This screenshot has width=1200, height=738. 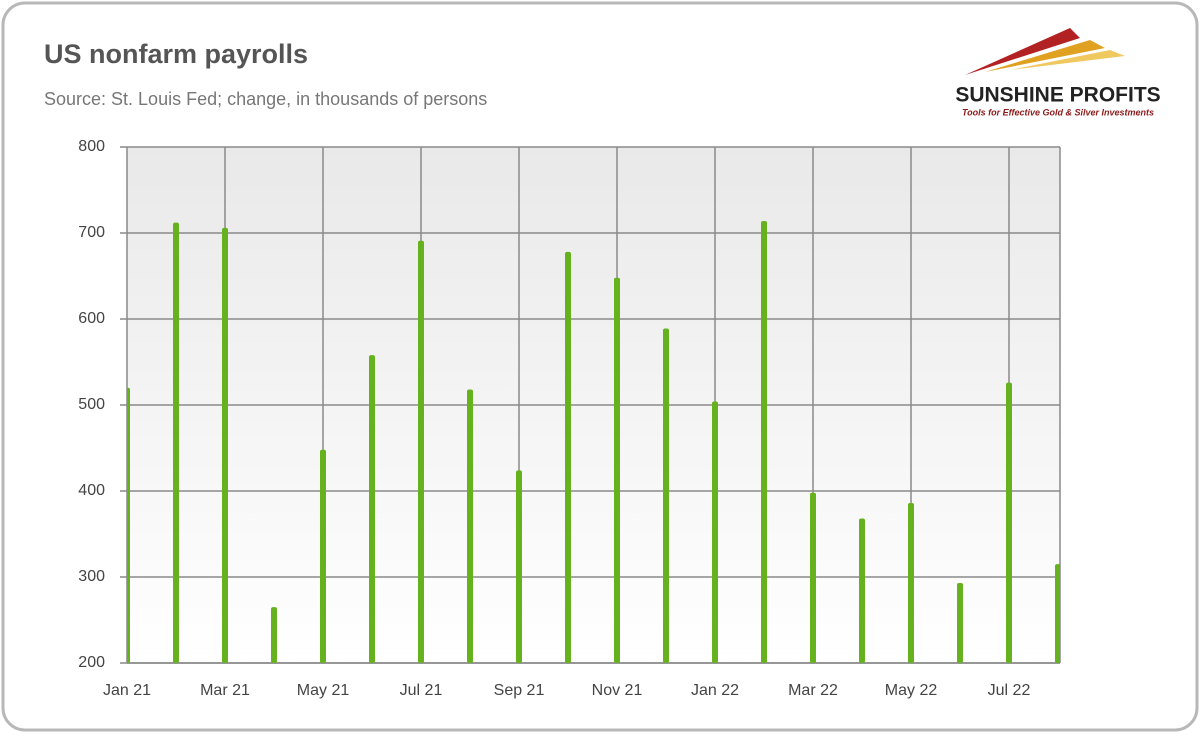 I want to click on x-tick-label: Sep 21, so click(x=519, y=690).